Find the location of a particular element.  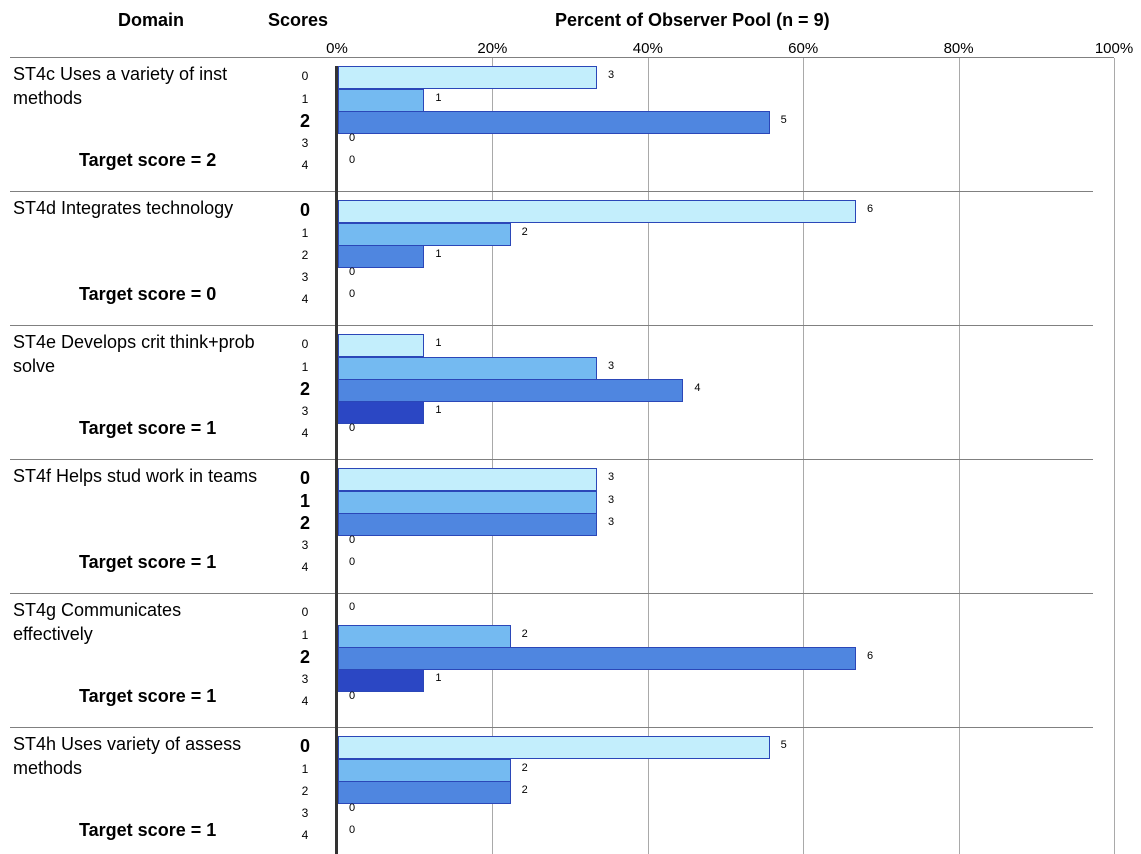

percent-tick-label: 100% is located at coordinates (1114, 48).